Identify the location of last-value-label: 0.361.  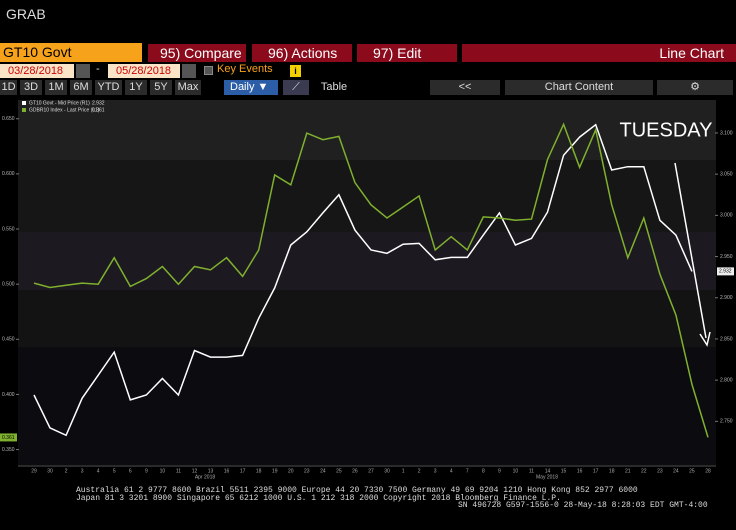
(8, 438).